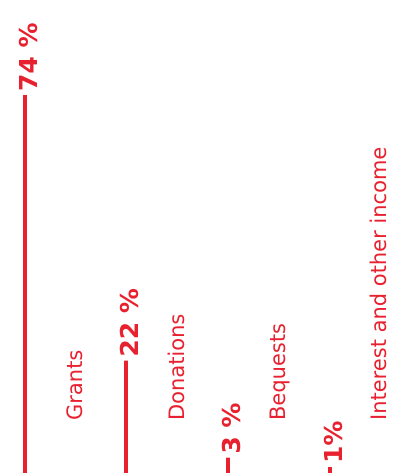  I want to click on category-label-grants: Grants, so click(75, 385).